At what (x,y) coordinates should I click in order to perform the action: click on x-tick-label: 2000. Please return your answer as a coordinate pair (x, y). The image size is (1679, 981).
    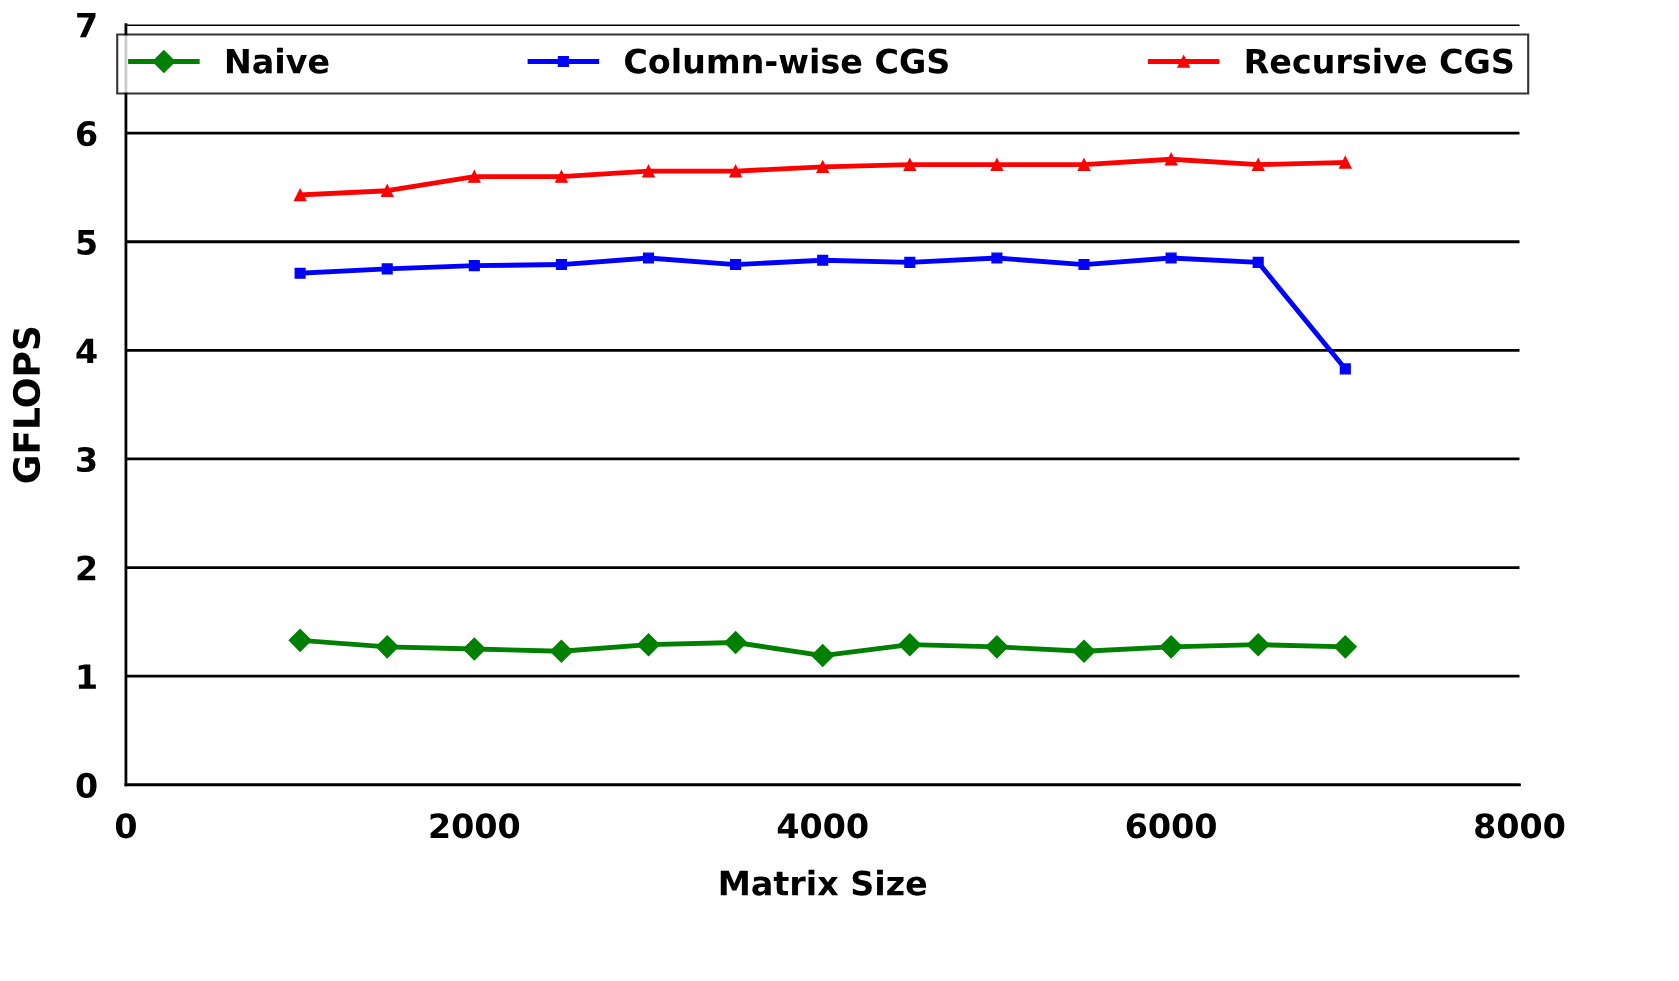
    Looking at the image, I should click on (475, 826).